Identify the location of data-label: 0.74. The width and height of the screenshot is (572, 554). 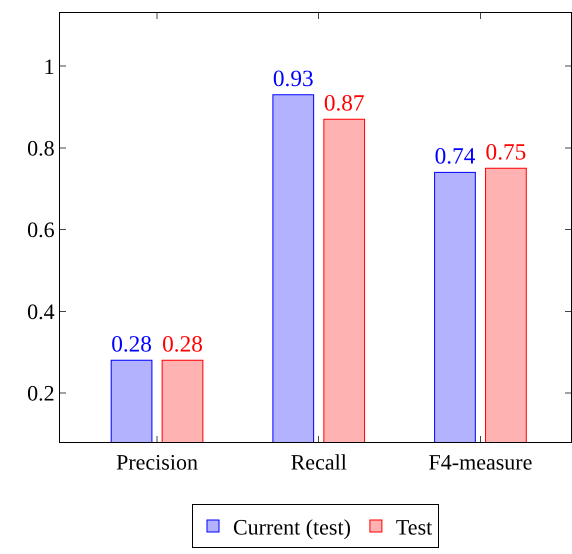
(455, 157).